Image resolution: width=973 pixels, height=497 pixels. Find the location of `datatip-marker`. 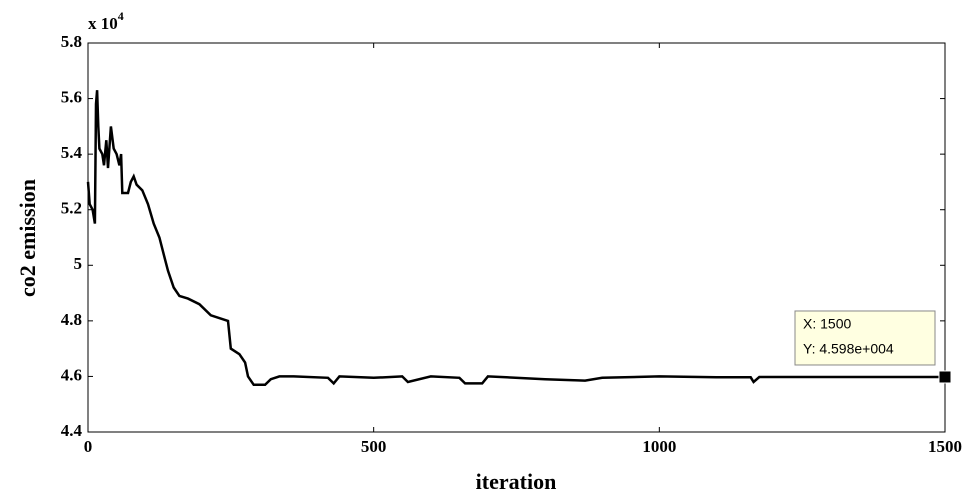

datatip-marker is located at coordinates (945, 377).